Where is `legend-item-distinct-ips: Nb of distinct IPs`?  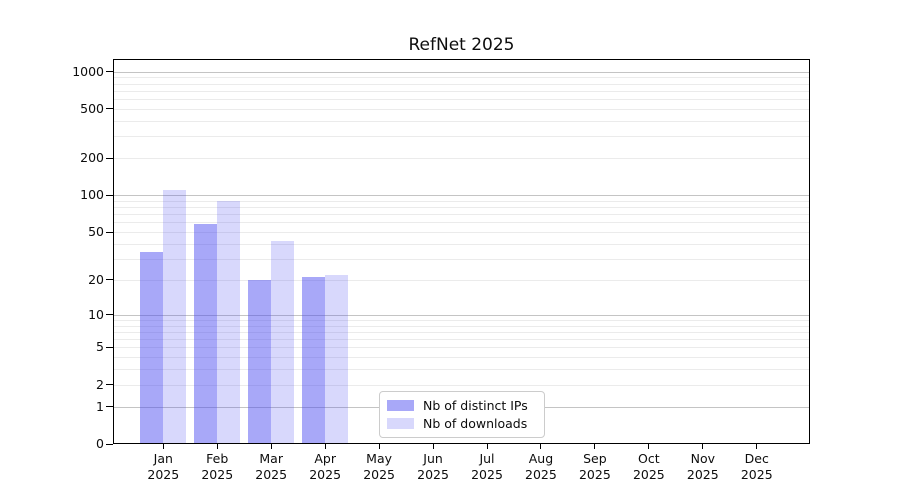
legend-item-distinct-ips: Nb of distinct IPs is located at coordinates (462, 405).